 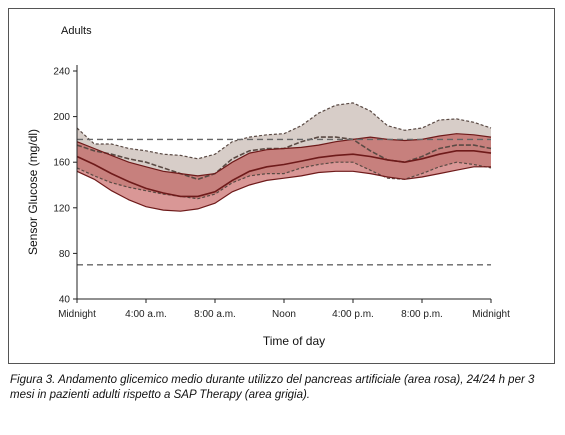 What do you see at coordinates (215, 314) in the screenshot?
I see `x-tick-label-2: 8:00 a.m.` at bounding box center [215, 314].